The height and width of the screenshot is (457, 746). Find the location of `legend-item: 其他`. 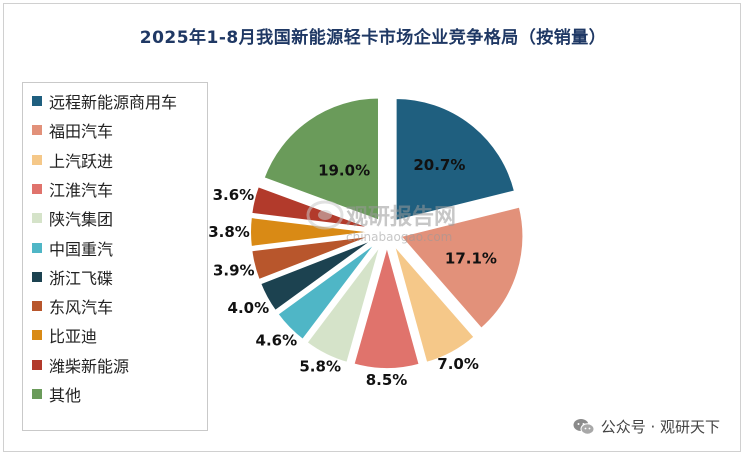

legend-item: 其他 is located at coordinates (56, 394).